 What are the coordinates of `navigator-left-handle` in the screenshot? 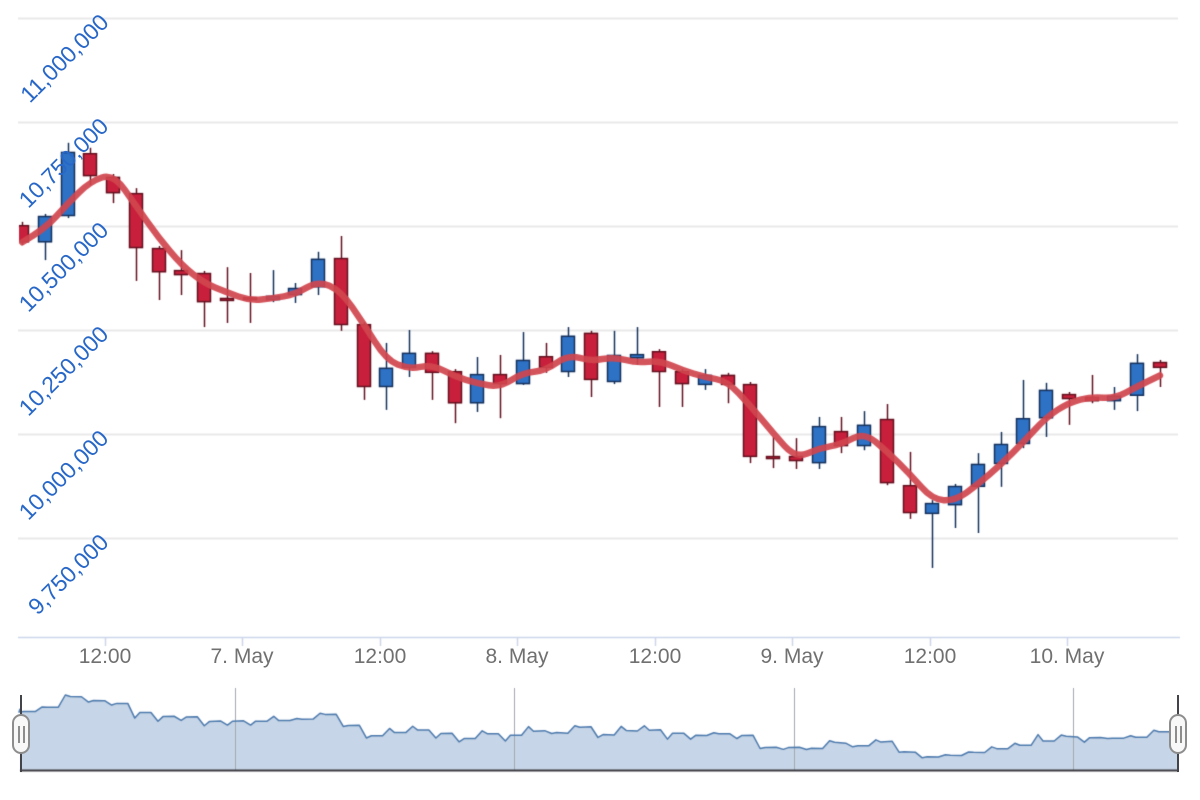 It's located at (21, 734).